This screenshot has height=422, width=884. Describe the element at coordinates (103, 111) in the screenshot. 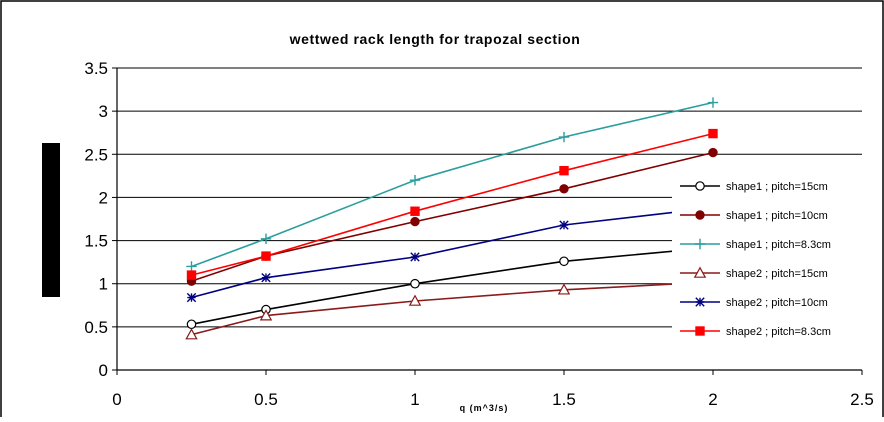

I see `y-tick-label: 3` at that location.